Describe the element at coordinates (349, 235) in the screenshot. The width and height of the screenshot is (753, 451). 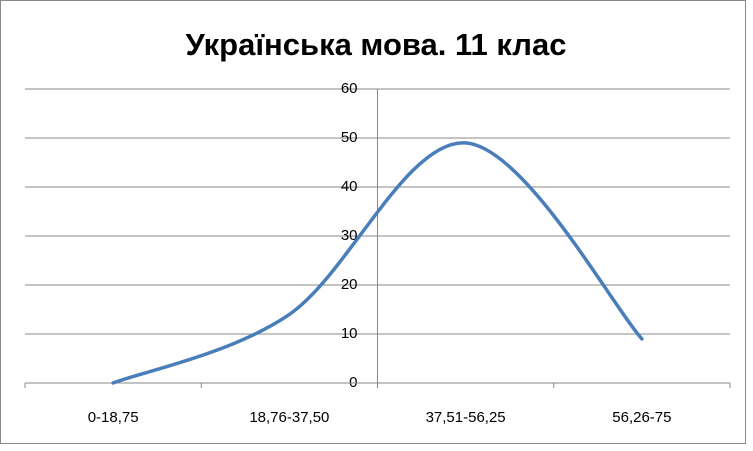
I see `y-tick-label: 30` at that location.